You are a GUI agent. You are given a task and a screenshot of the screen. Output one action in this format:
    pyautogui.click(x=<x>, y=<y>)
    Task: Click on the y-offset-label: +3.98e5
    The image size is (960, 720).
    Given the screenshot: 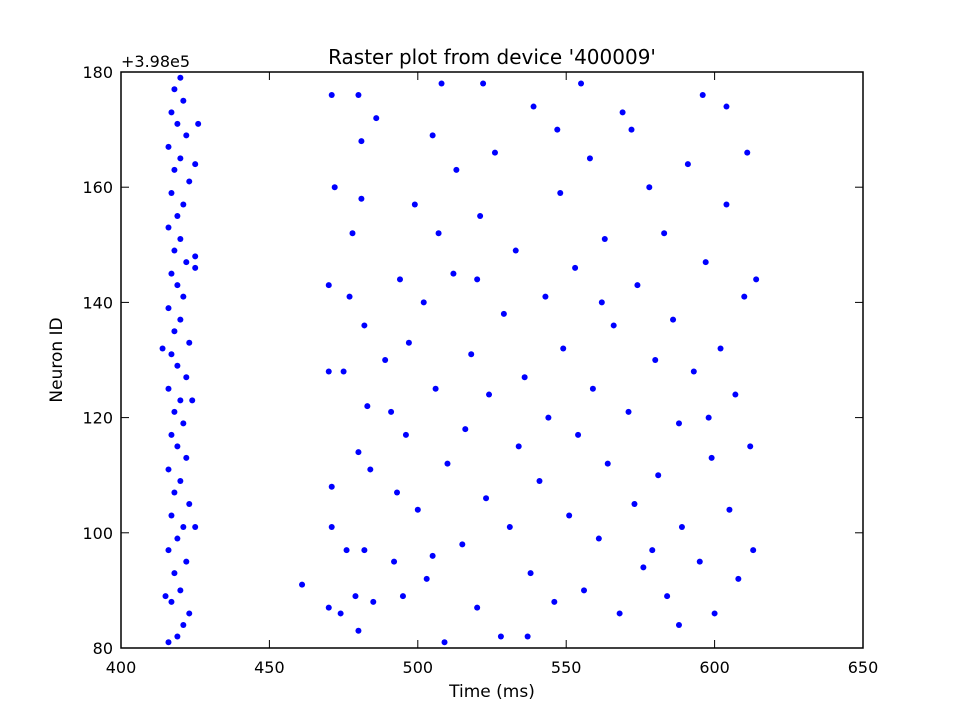 What is the action you would take?
    pyautogui.click(x=155, y=61)
    